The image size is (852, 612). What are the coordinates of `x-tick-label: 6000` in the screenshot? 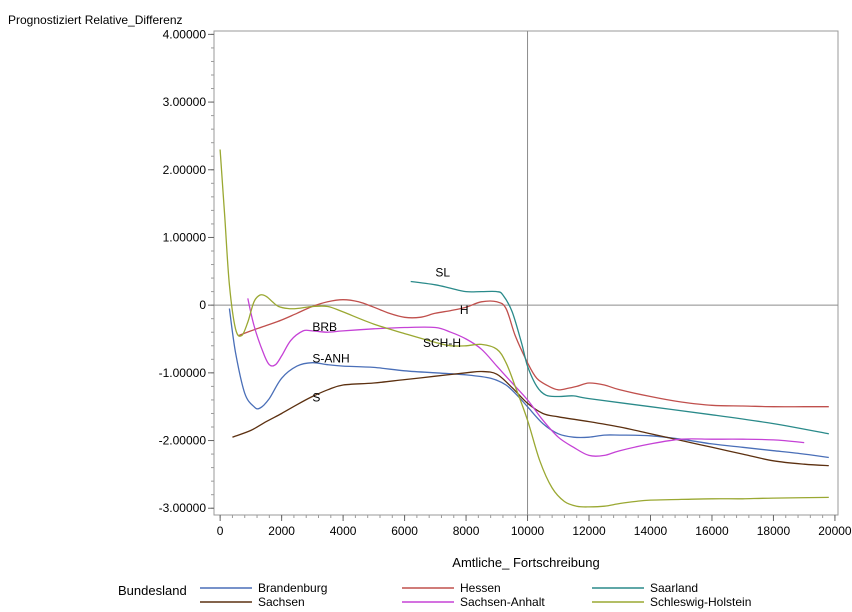 It's located at (404, 531).